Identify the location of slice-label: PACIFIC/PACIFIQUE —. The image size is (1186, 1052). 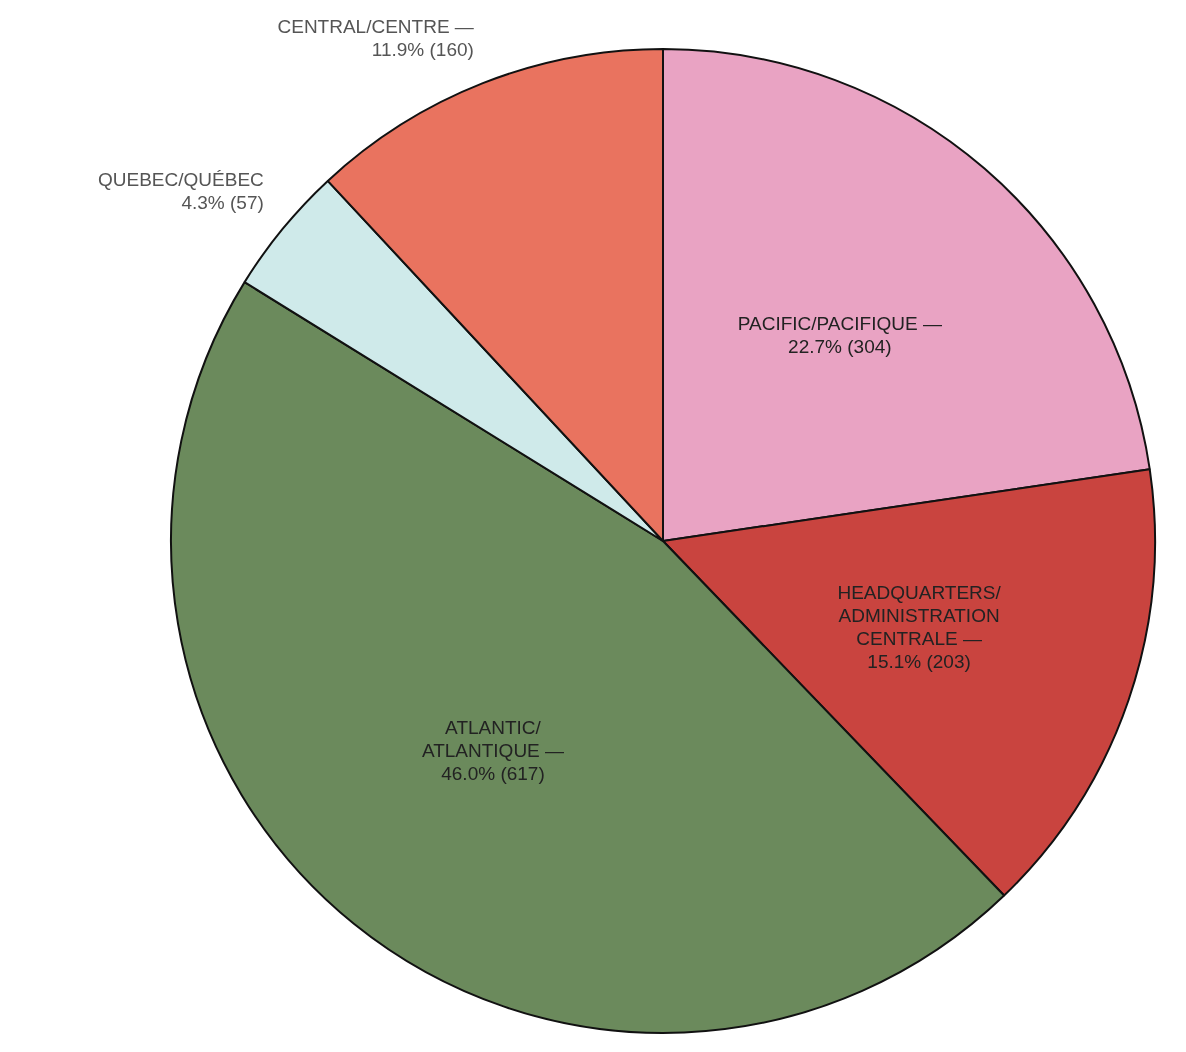
(839, 323).